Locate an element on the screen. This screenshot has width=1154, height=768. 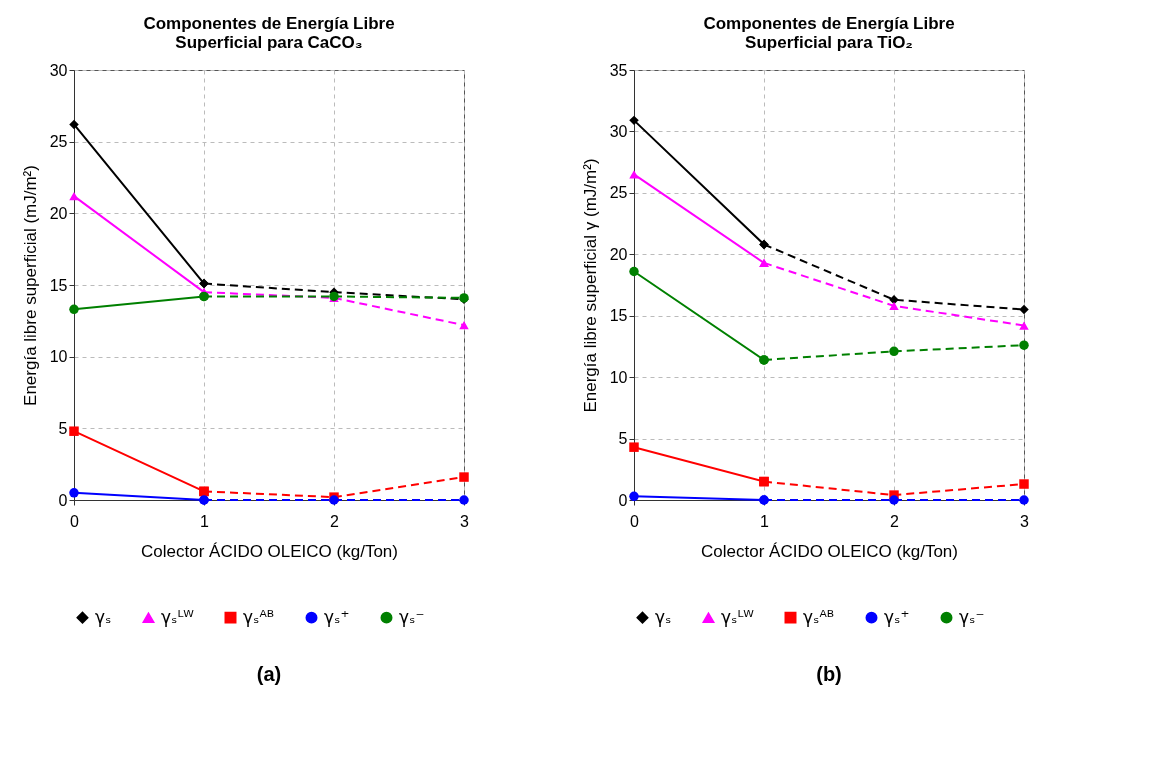
y-tick-label: 35 is located at coordinates (618, 70).